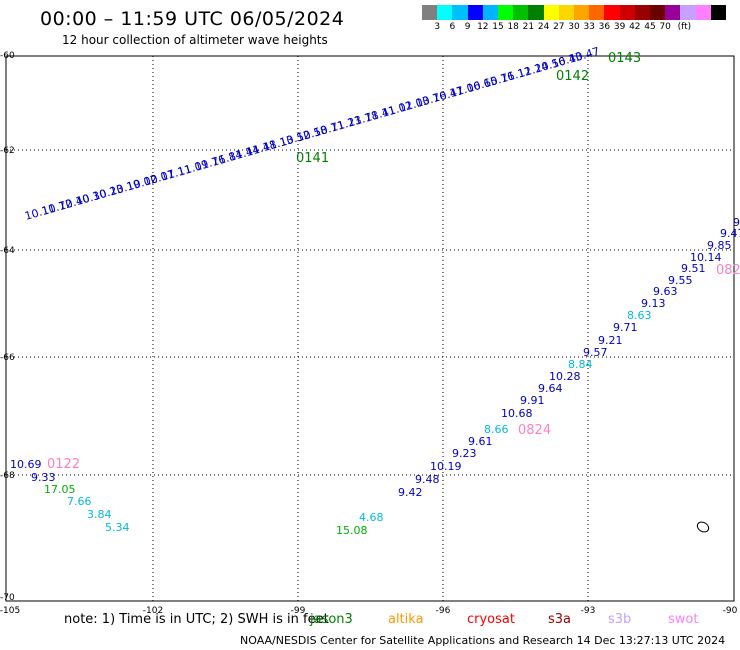  What do you see at coordinates (437, 27) in the screenshot?
I see `color-scale-label: 3` at bounding box center [437, 27].